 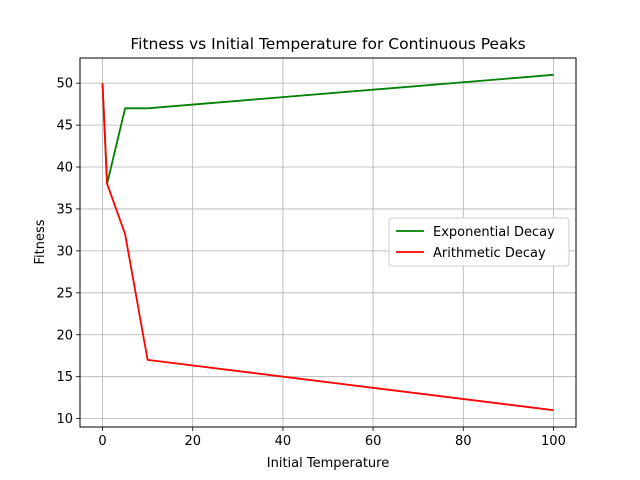 I want to click on legend-box, so click(x=479, y=242).